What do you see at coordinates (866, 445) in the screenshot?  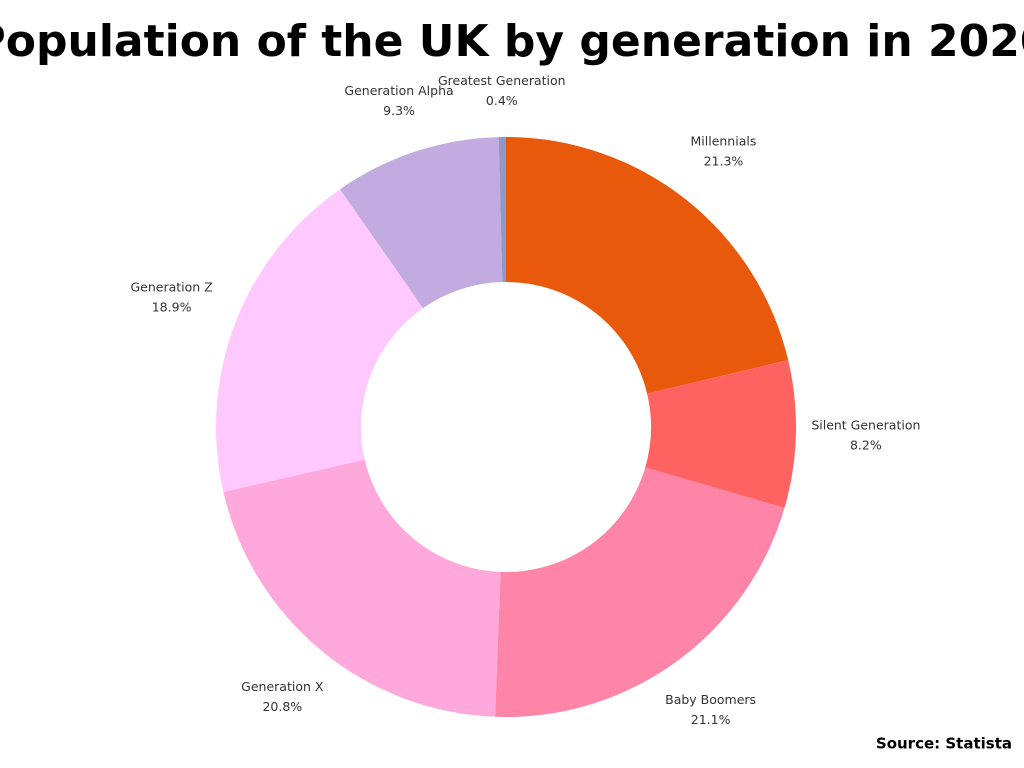 I see `value-label: 8.2%` at bounding box center [866, 445].